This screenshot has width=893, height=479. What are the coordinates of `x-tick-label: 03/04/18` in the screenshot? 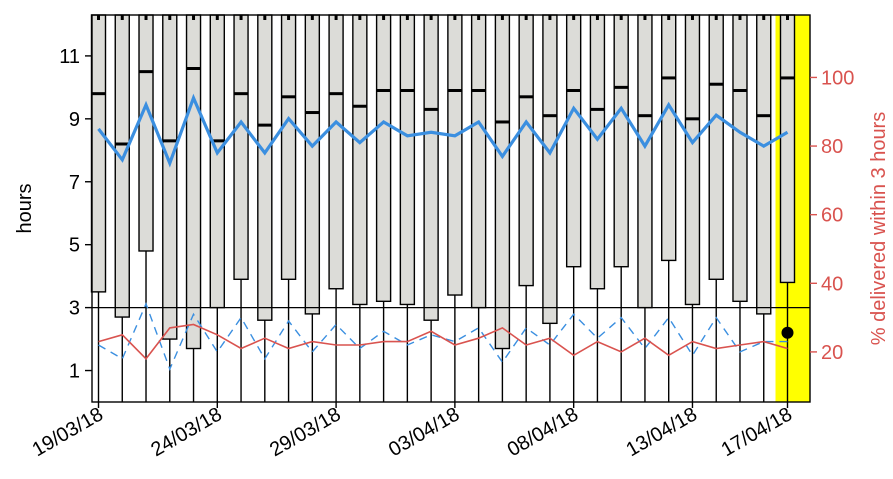 It's located at (424, 432).